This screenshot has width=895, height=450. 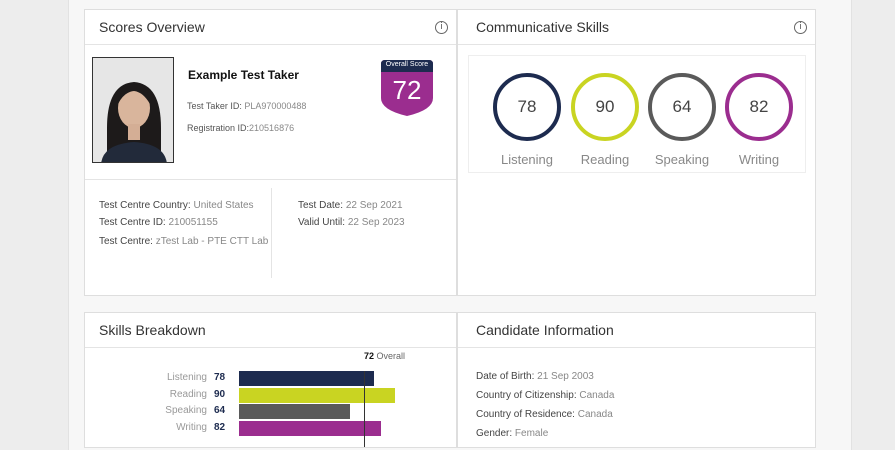 I want to click on overall-marker-label: 72 Overall, so click(x=384, y=356).